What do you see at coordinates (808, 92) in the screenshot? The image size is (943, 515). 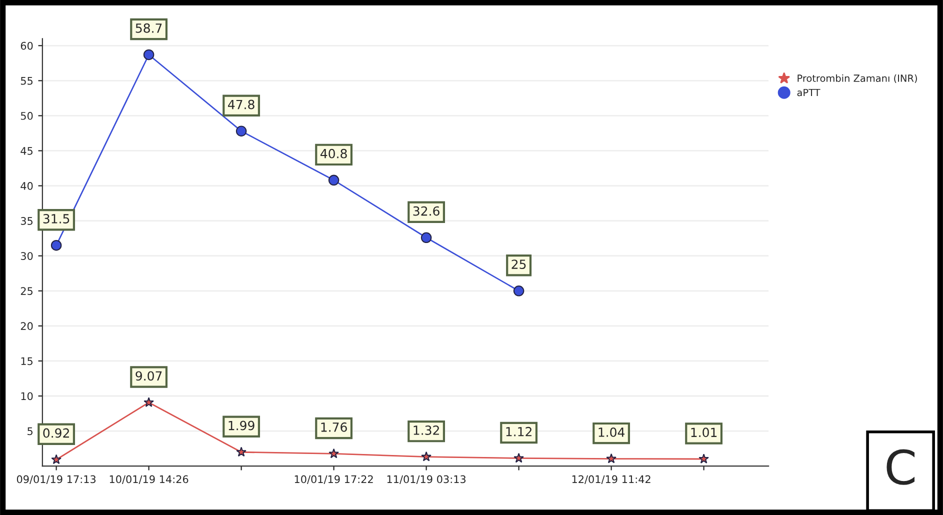 I see `legend-label: aPTT` at bounding box center [808, 92].